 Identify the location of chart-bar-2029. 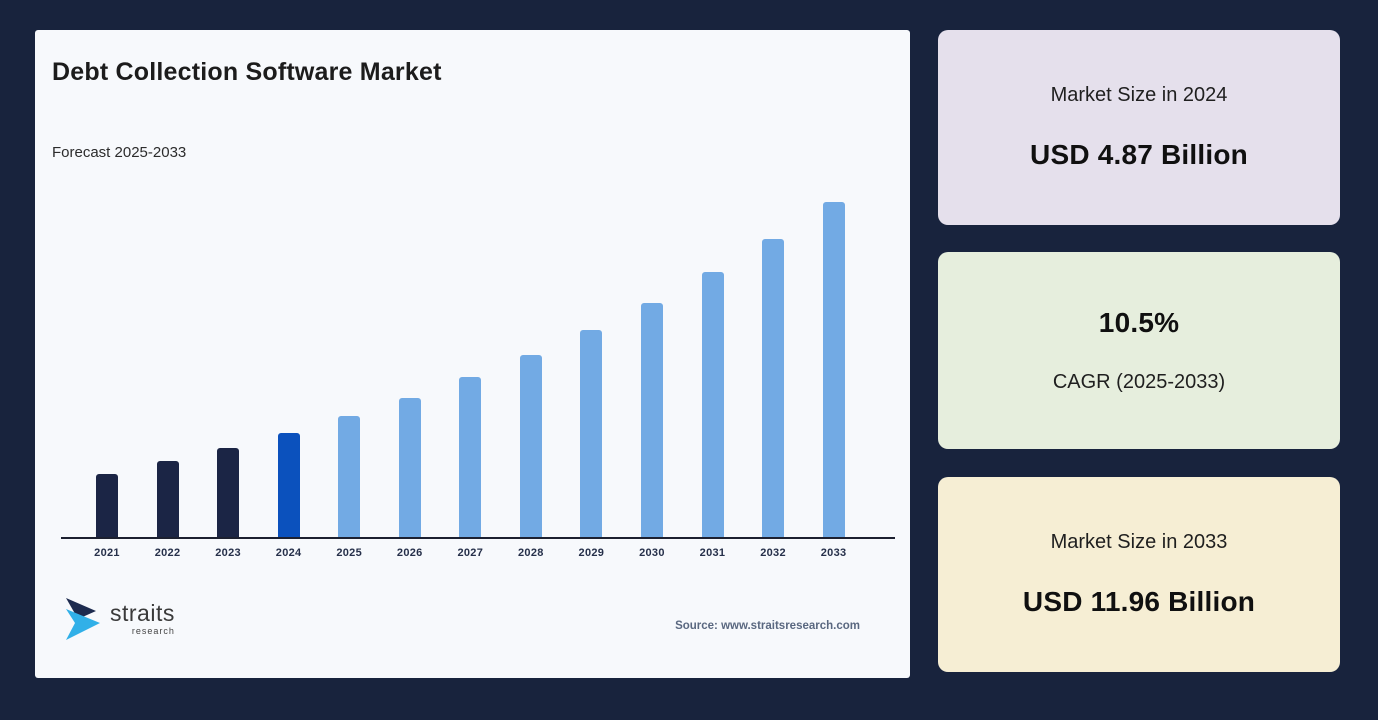
(591, 433).